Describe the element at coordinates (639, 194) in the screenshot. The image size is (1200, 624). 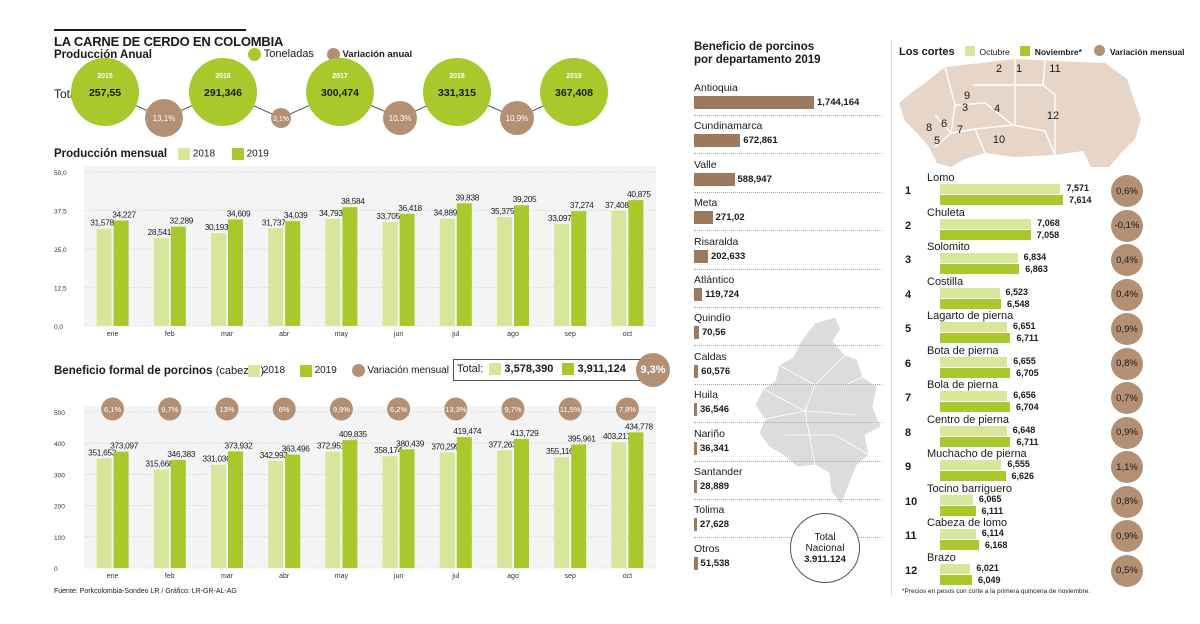
I see `bar-value-label: 40,875` at that location.